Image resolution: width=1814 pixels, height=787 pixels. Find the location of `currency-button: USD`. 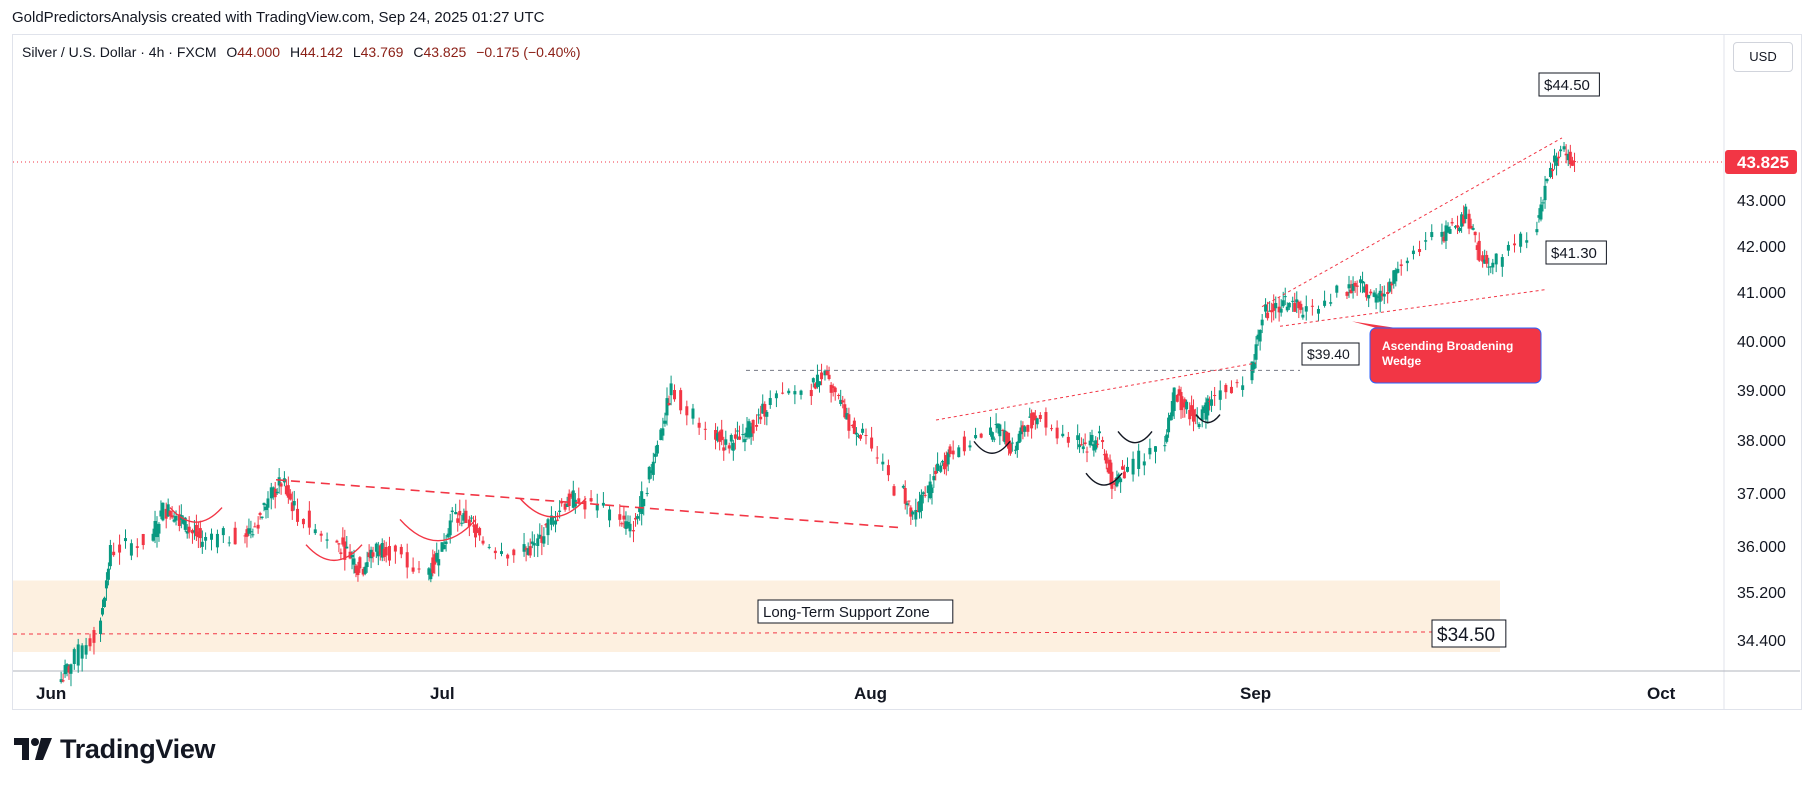

currency-button: USD is located at coordinates (1763, 57).